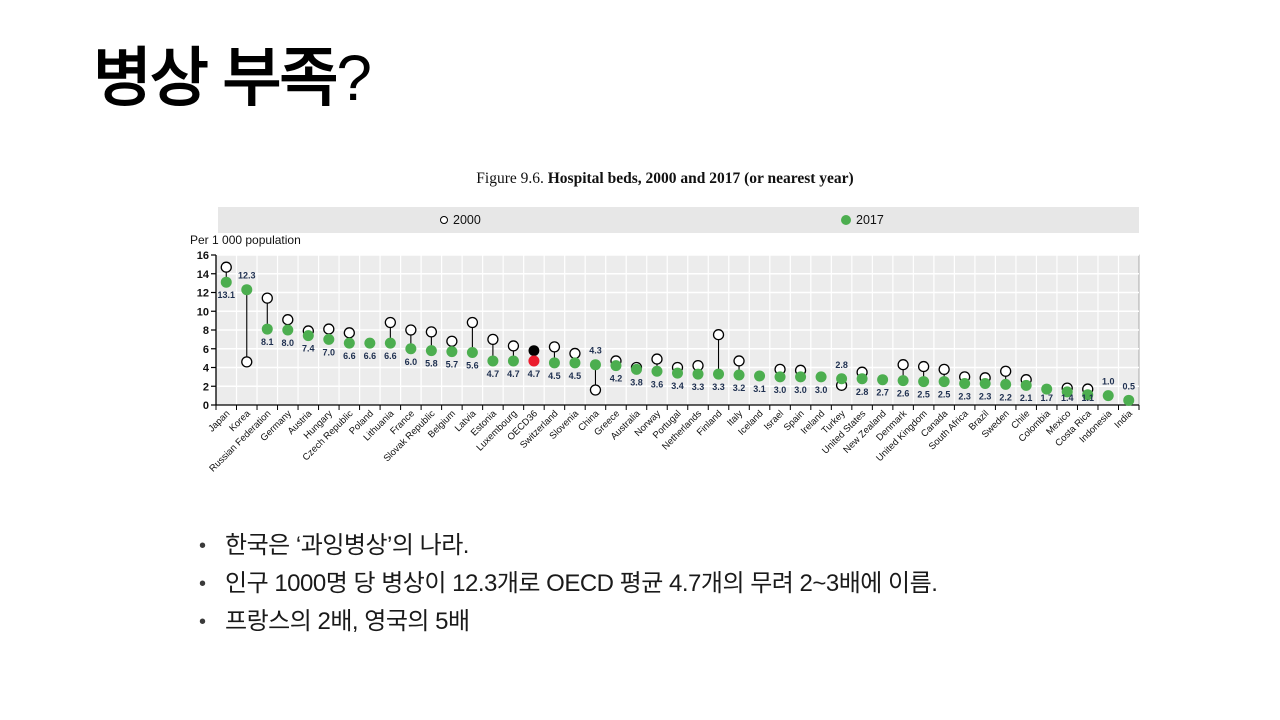 This screenshot has height=720, width=1280. What do you see at coordinates (595, 351) in the screenshot?
I see `svg-text: 4.3` at bounding box center [595, 351].